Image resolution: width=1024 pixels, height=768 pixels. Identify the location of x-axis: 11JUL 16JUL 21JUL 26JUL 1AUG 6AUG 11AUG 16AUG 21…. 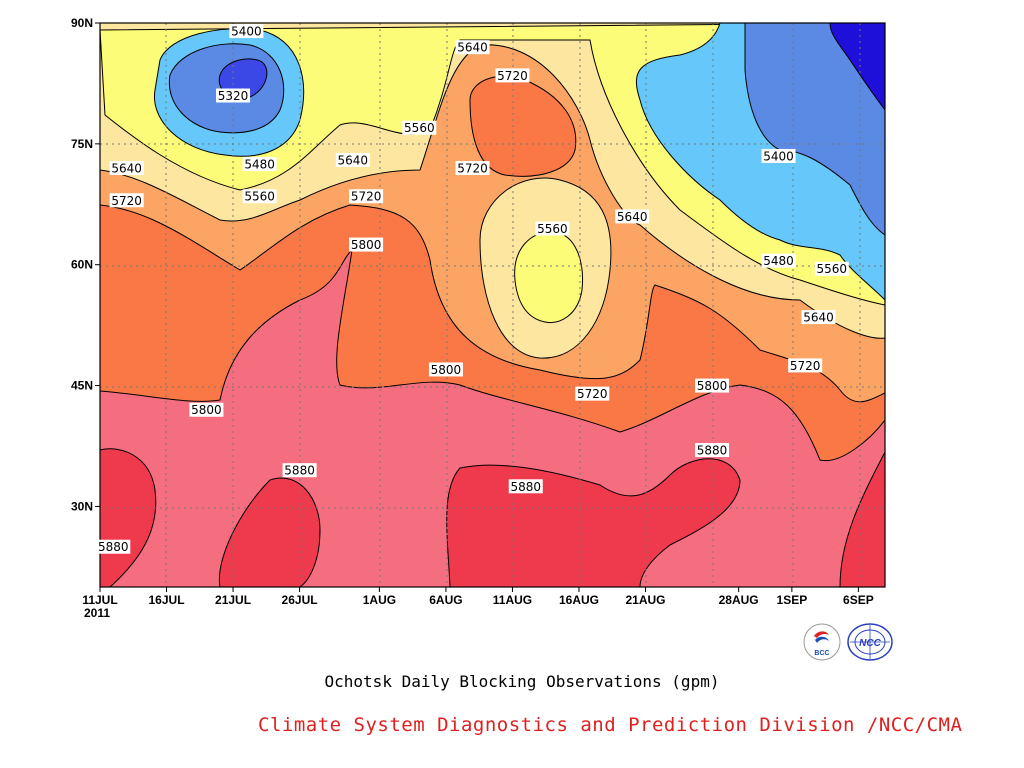
(478, 597).